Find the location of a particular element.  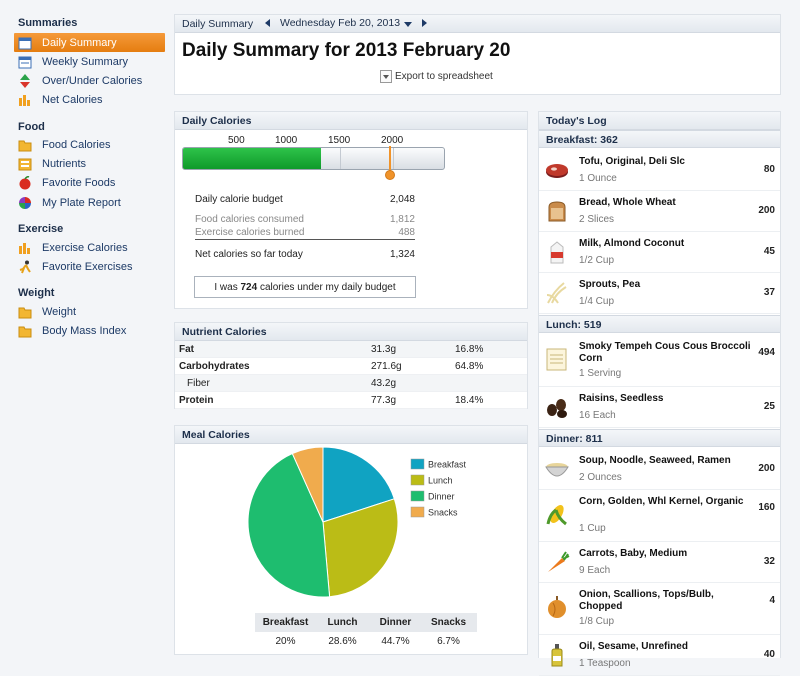

raisins-icon is located at coordinates (557, 407).